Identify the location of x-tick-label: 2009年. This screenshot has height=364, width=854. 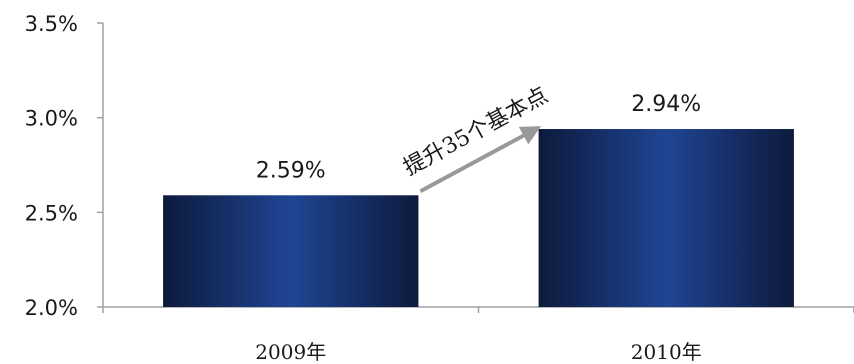
(290, 352).